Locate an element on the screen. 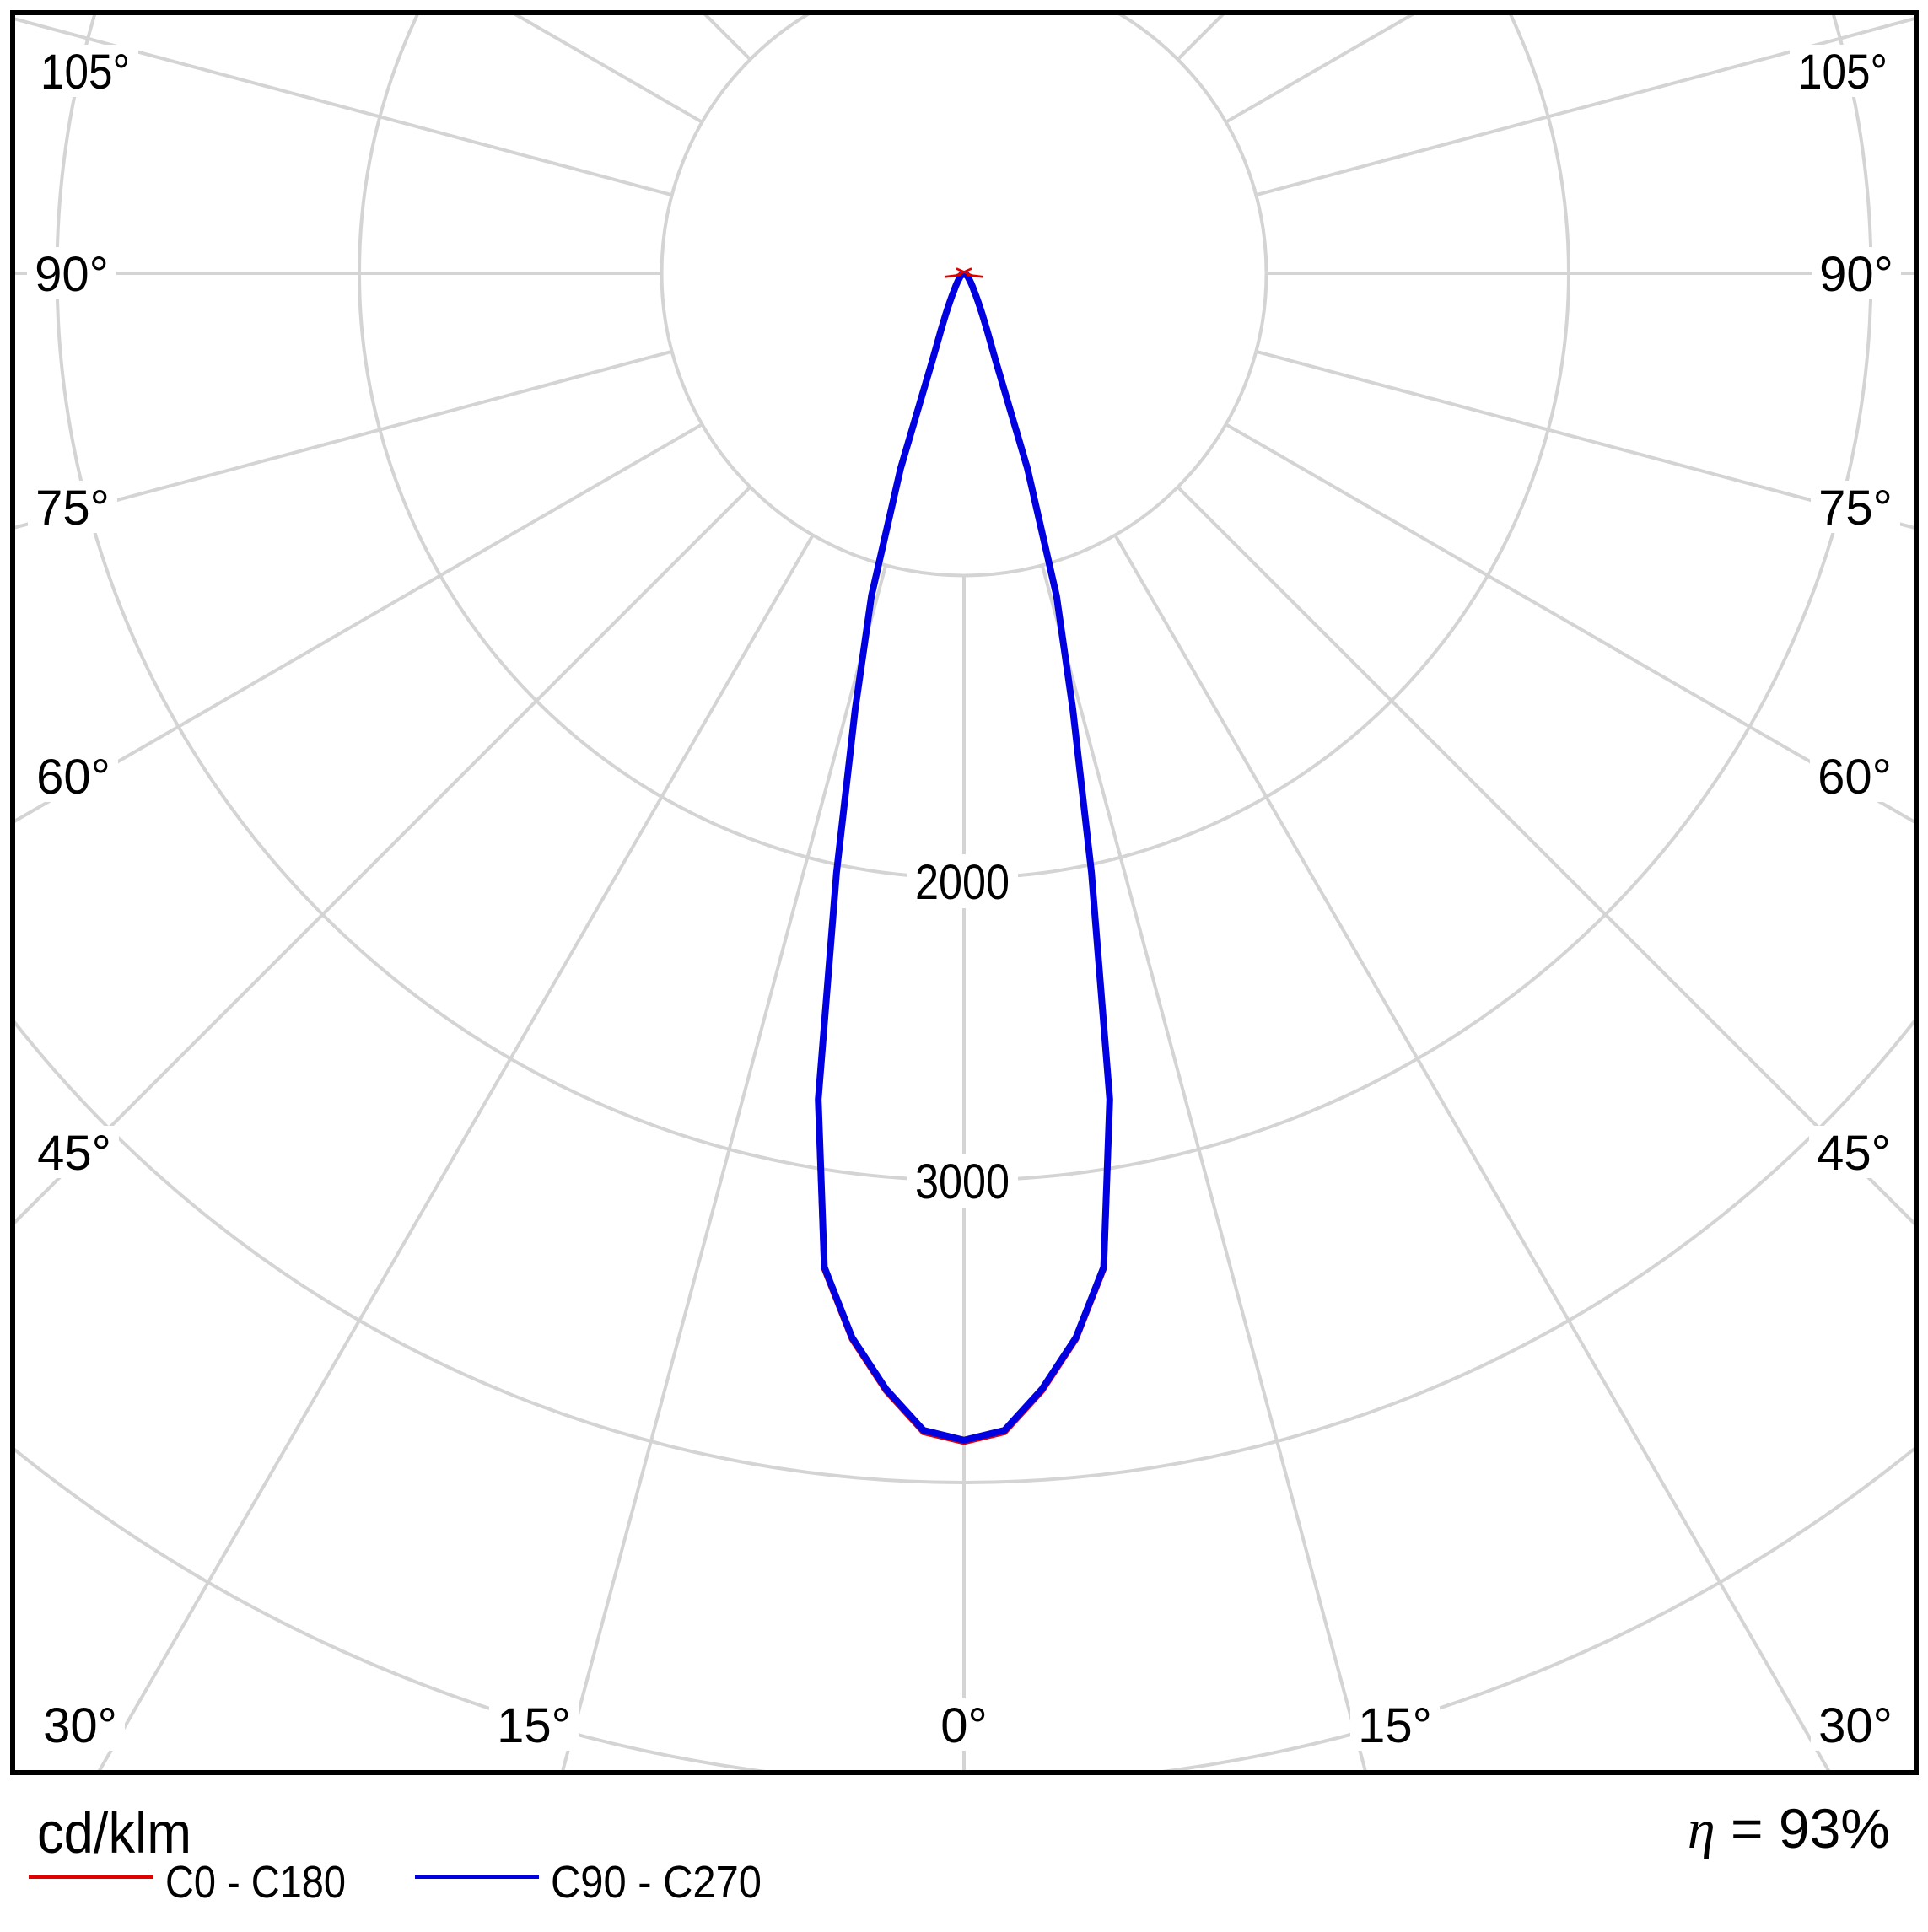 Image resolution: width=1928 pixels, height=1932 pixels. svg-text: 0° is located at coordinates (963, 1726).